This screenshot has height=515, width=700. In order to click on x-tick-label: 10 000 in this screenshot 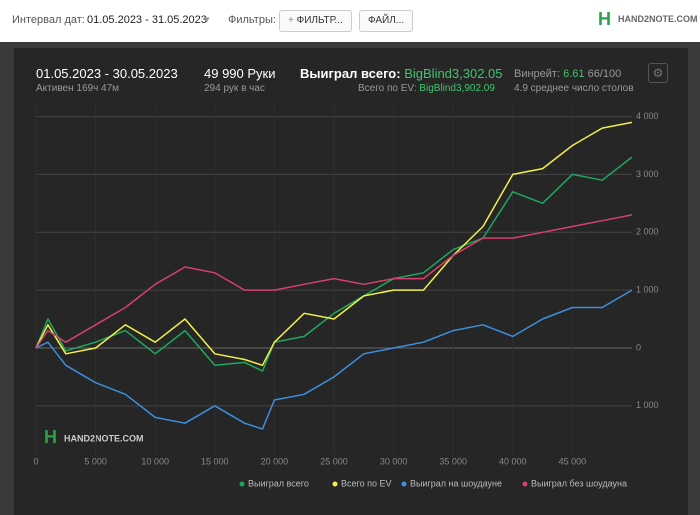, I will do `click(155, 461)`.